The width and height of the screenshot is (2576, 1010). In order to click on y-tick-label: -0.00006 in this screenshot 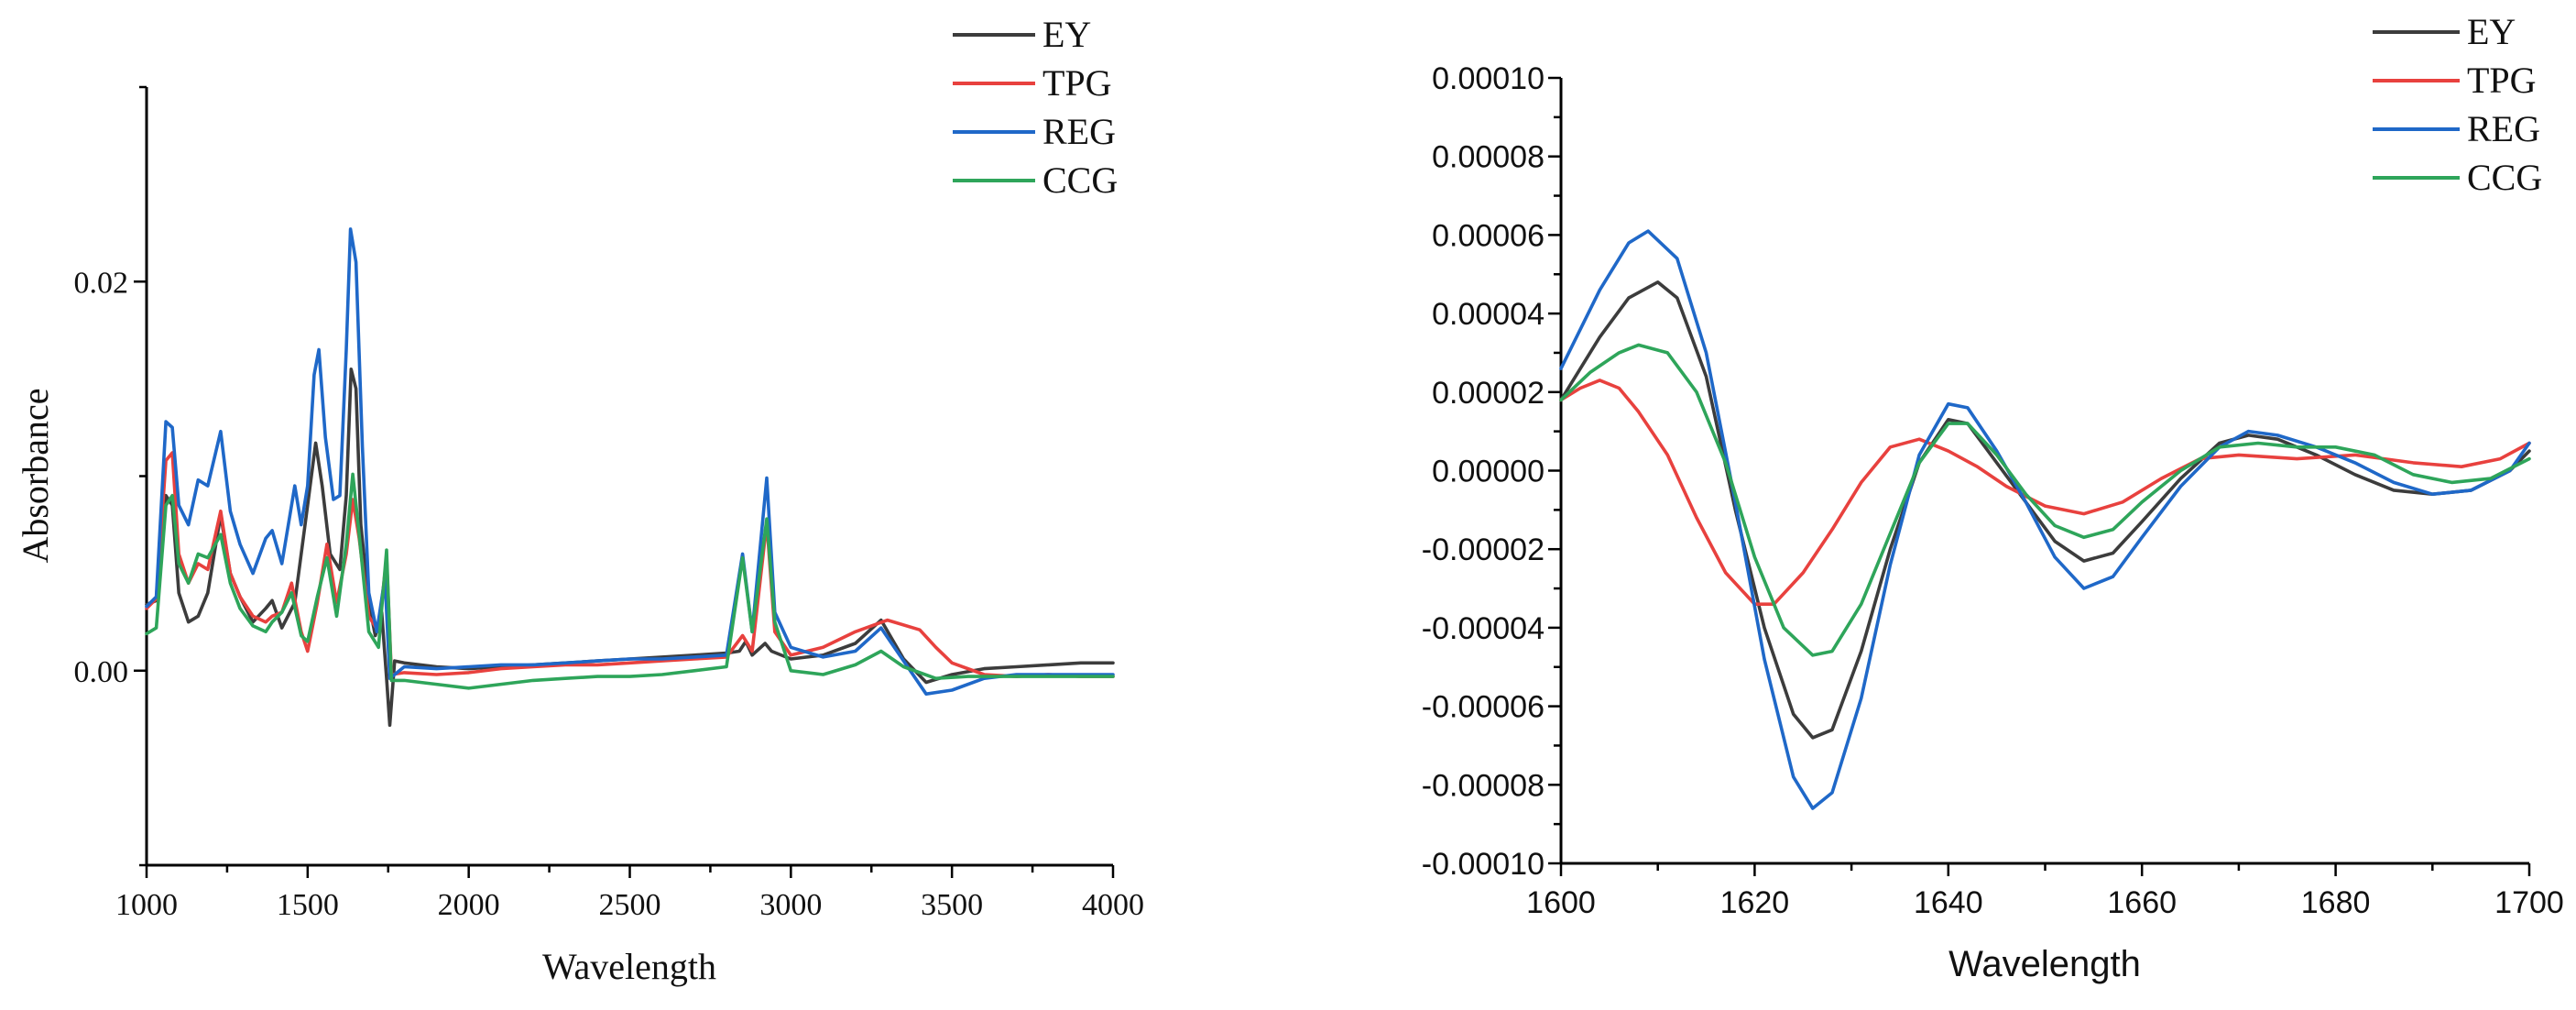, I will do `click(1484, 708)`.